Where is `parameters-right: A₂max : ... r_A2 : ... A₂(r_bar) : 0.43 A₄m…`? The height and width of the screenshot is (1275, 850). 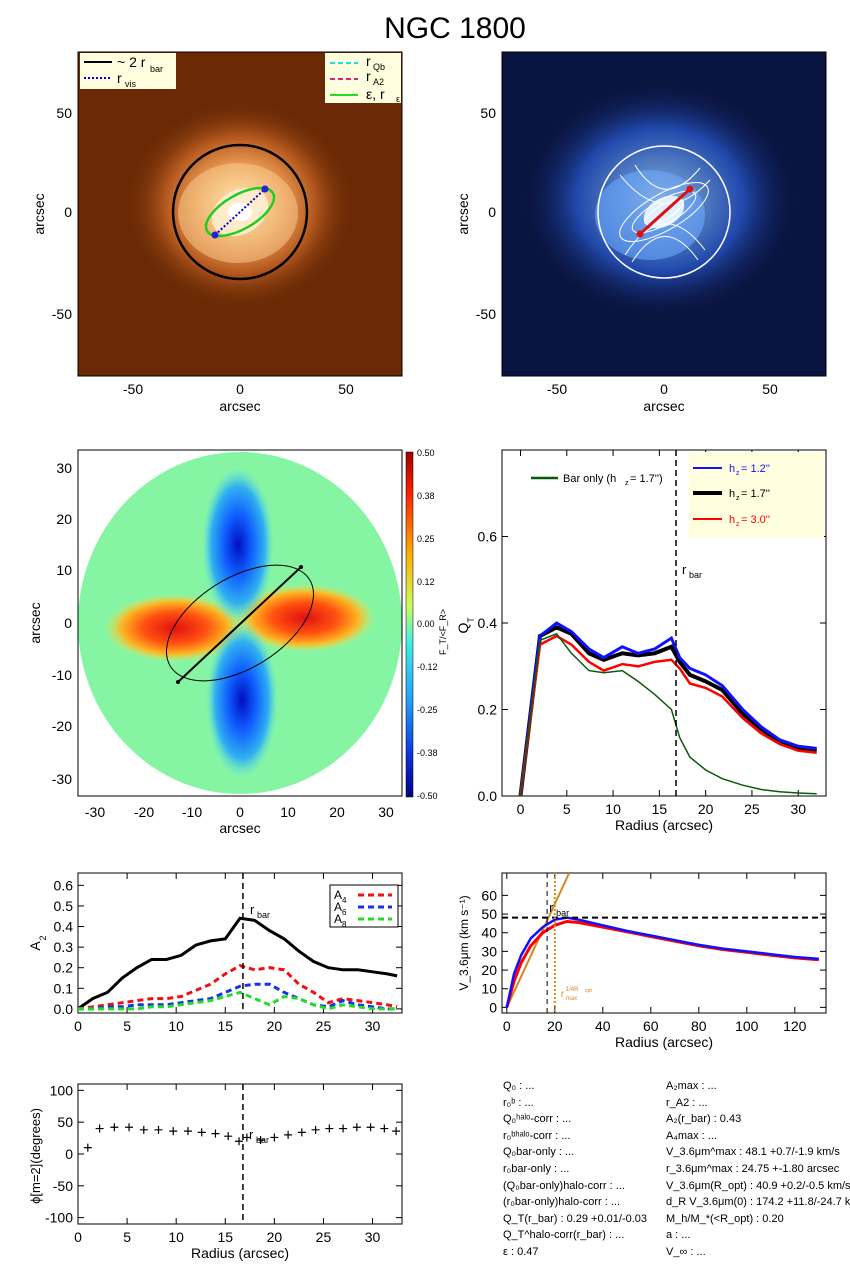
parameters-right: A₂max : ... r_A2 : ... A₂(r_bar) : 0.43 A₄m… is located at coordinates (758, 1169).